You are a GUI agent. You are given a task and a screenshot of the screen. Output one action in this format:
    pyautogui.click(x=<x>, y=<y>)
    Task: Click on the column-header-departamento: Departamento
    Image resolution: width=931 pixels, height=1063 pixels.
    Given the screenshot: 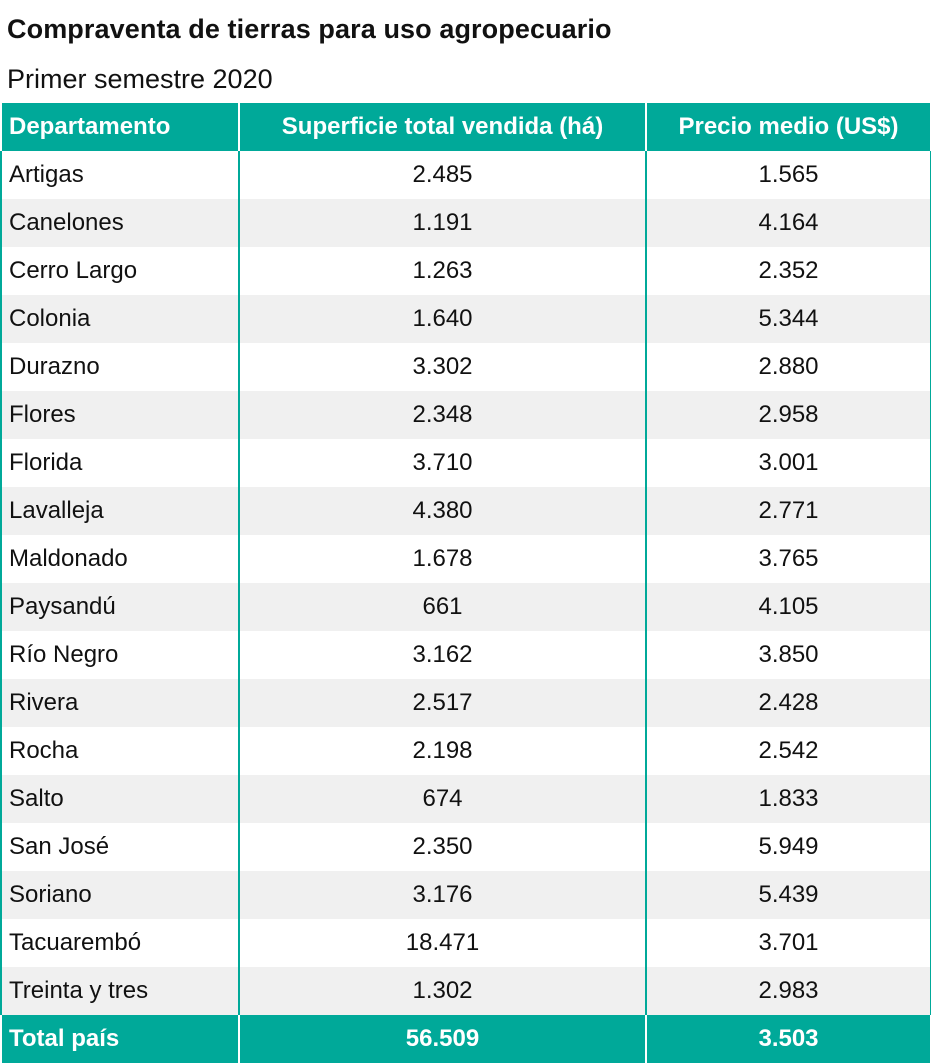 What is the action you would take?
    pyautogui.click(x=120, y=127)
    